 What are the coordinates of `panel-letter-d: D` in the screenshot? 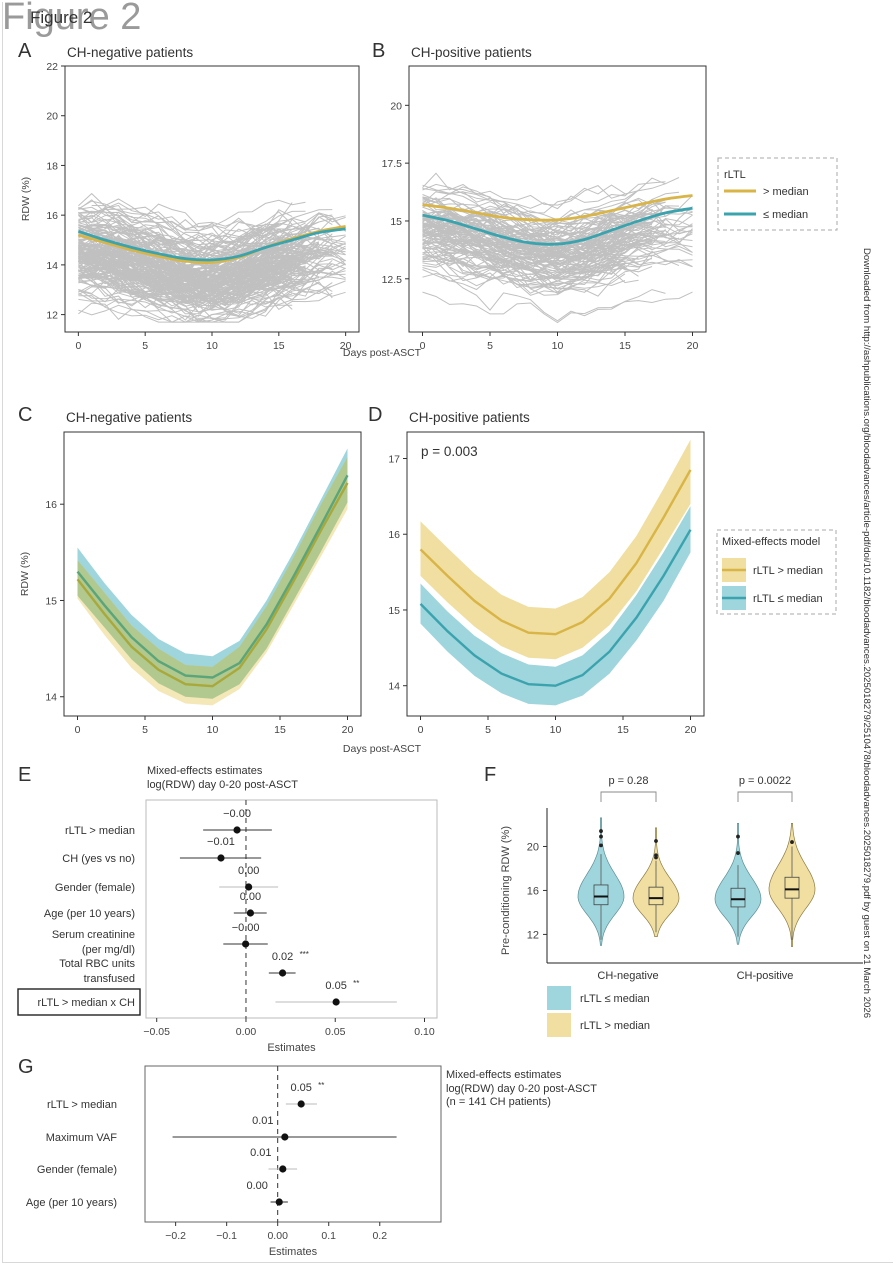 It's located at (375, 415).